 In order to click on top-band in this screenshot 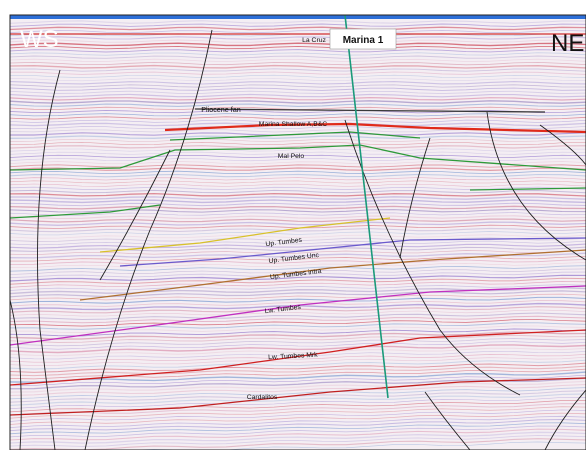, I will do `click(298, 17)`.